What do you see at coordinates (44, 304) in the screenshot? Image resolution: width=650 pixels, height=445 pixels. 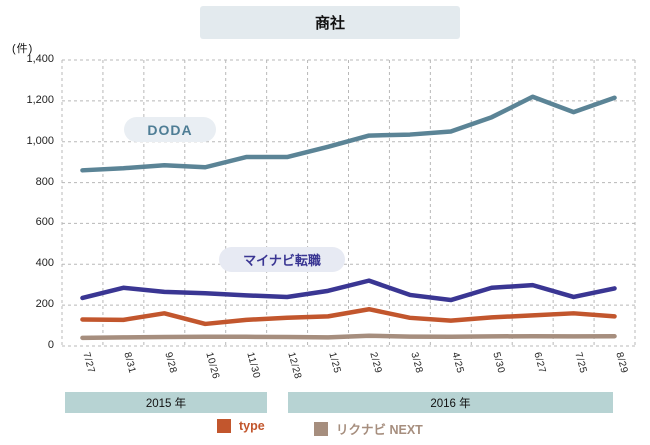 I see `y-tick-label-200: 200` at bounding box center [44, 304].